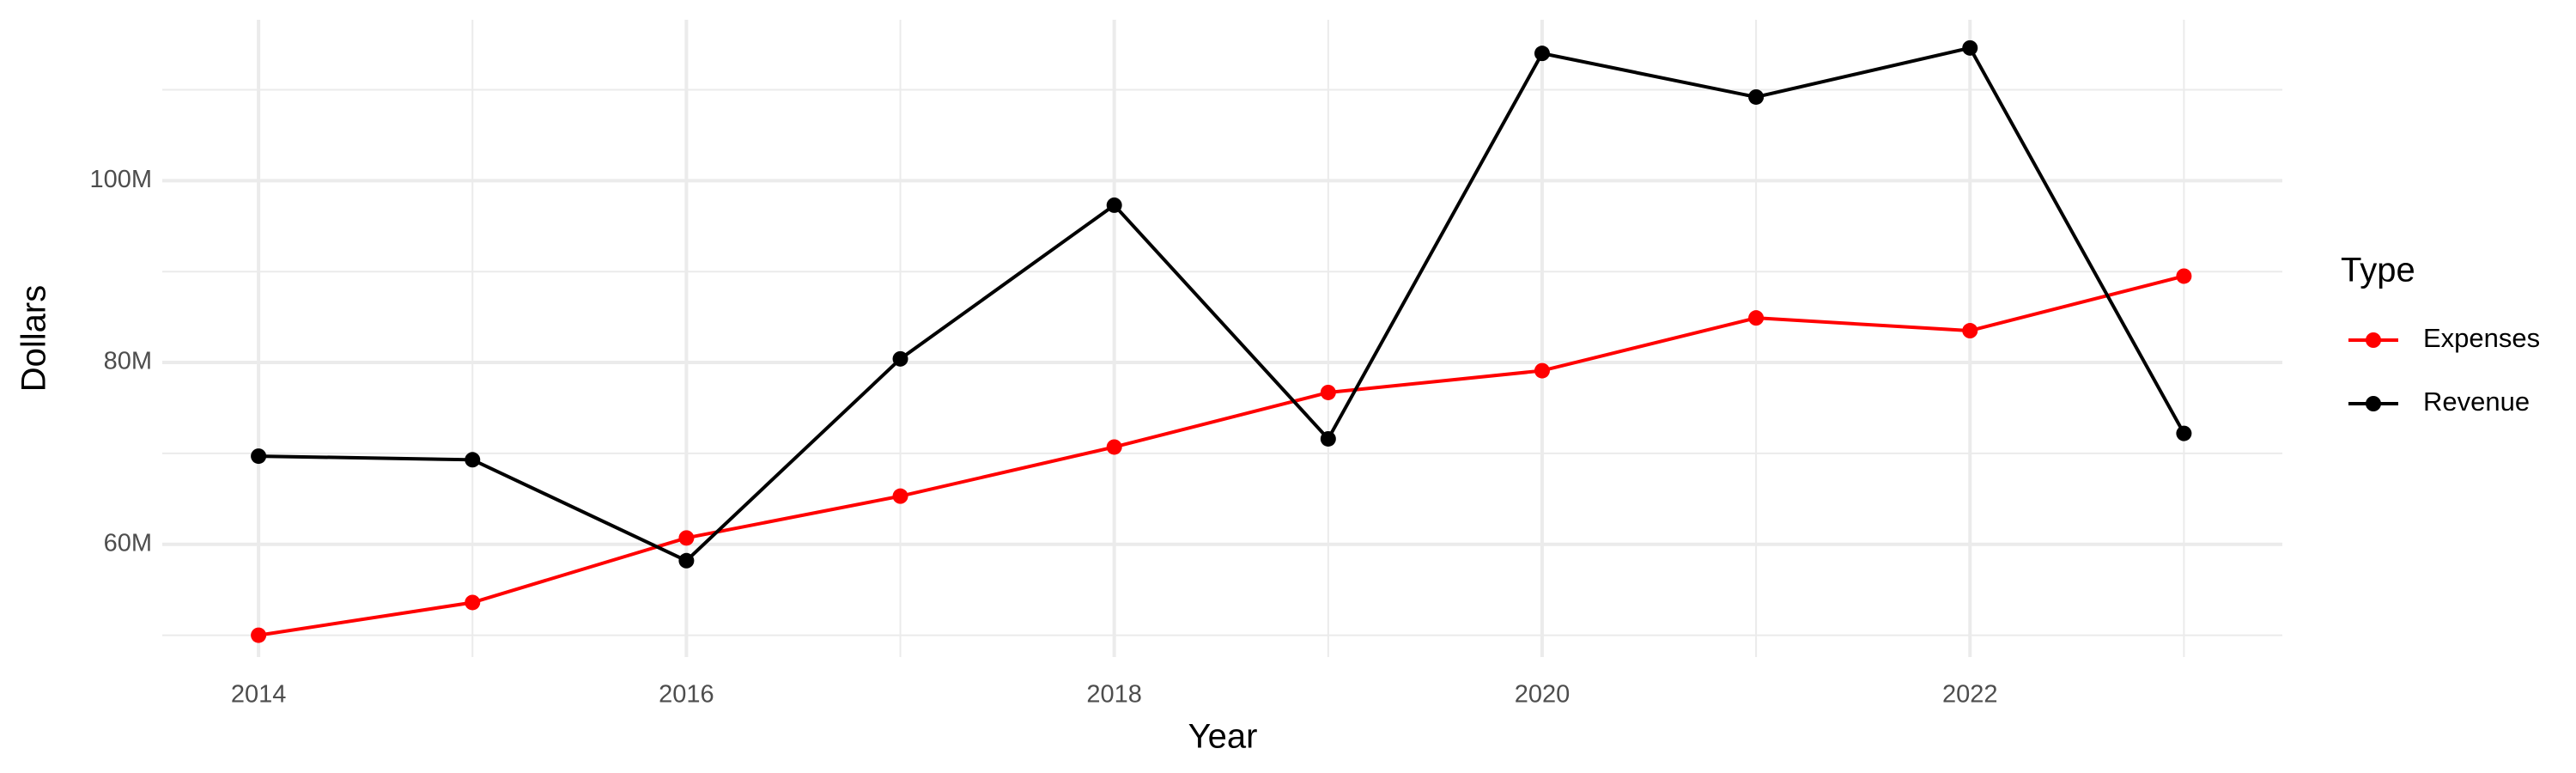 This screenshot has width=2576, height=773. What do you see at coordinates (128, 361) in the screenshot?
I see `y-tick-label: 80M` at bounding box center [128, 361].